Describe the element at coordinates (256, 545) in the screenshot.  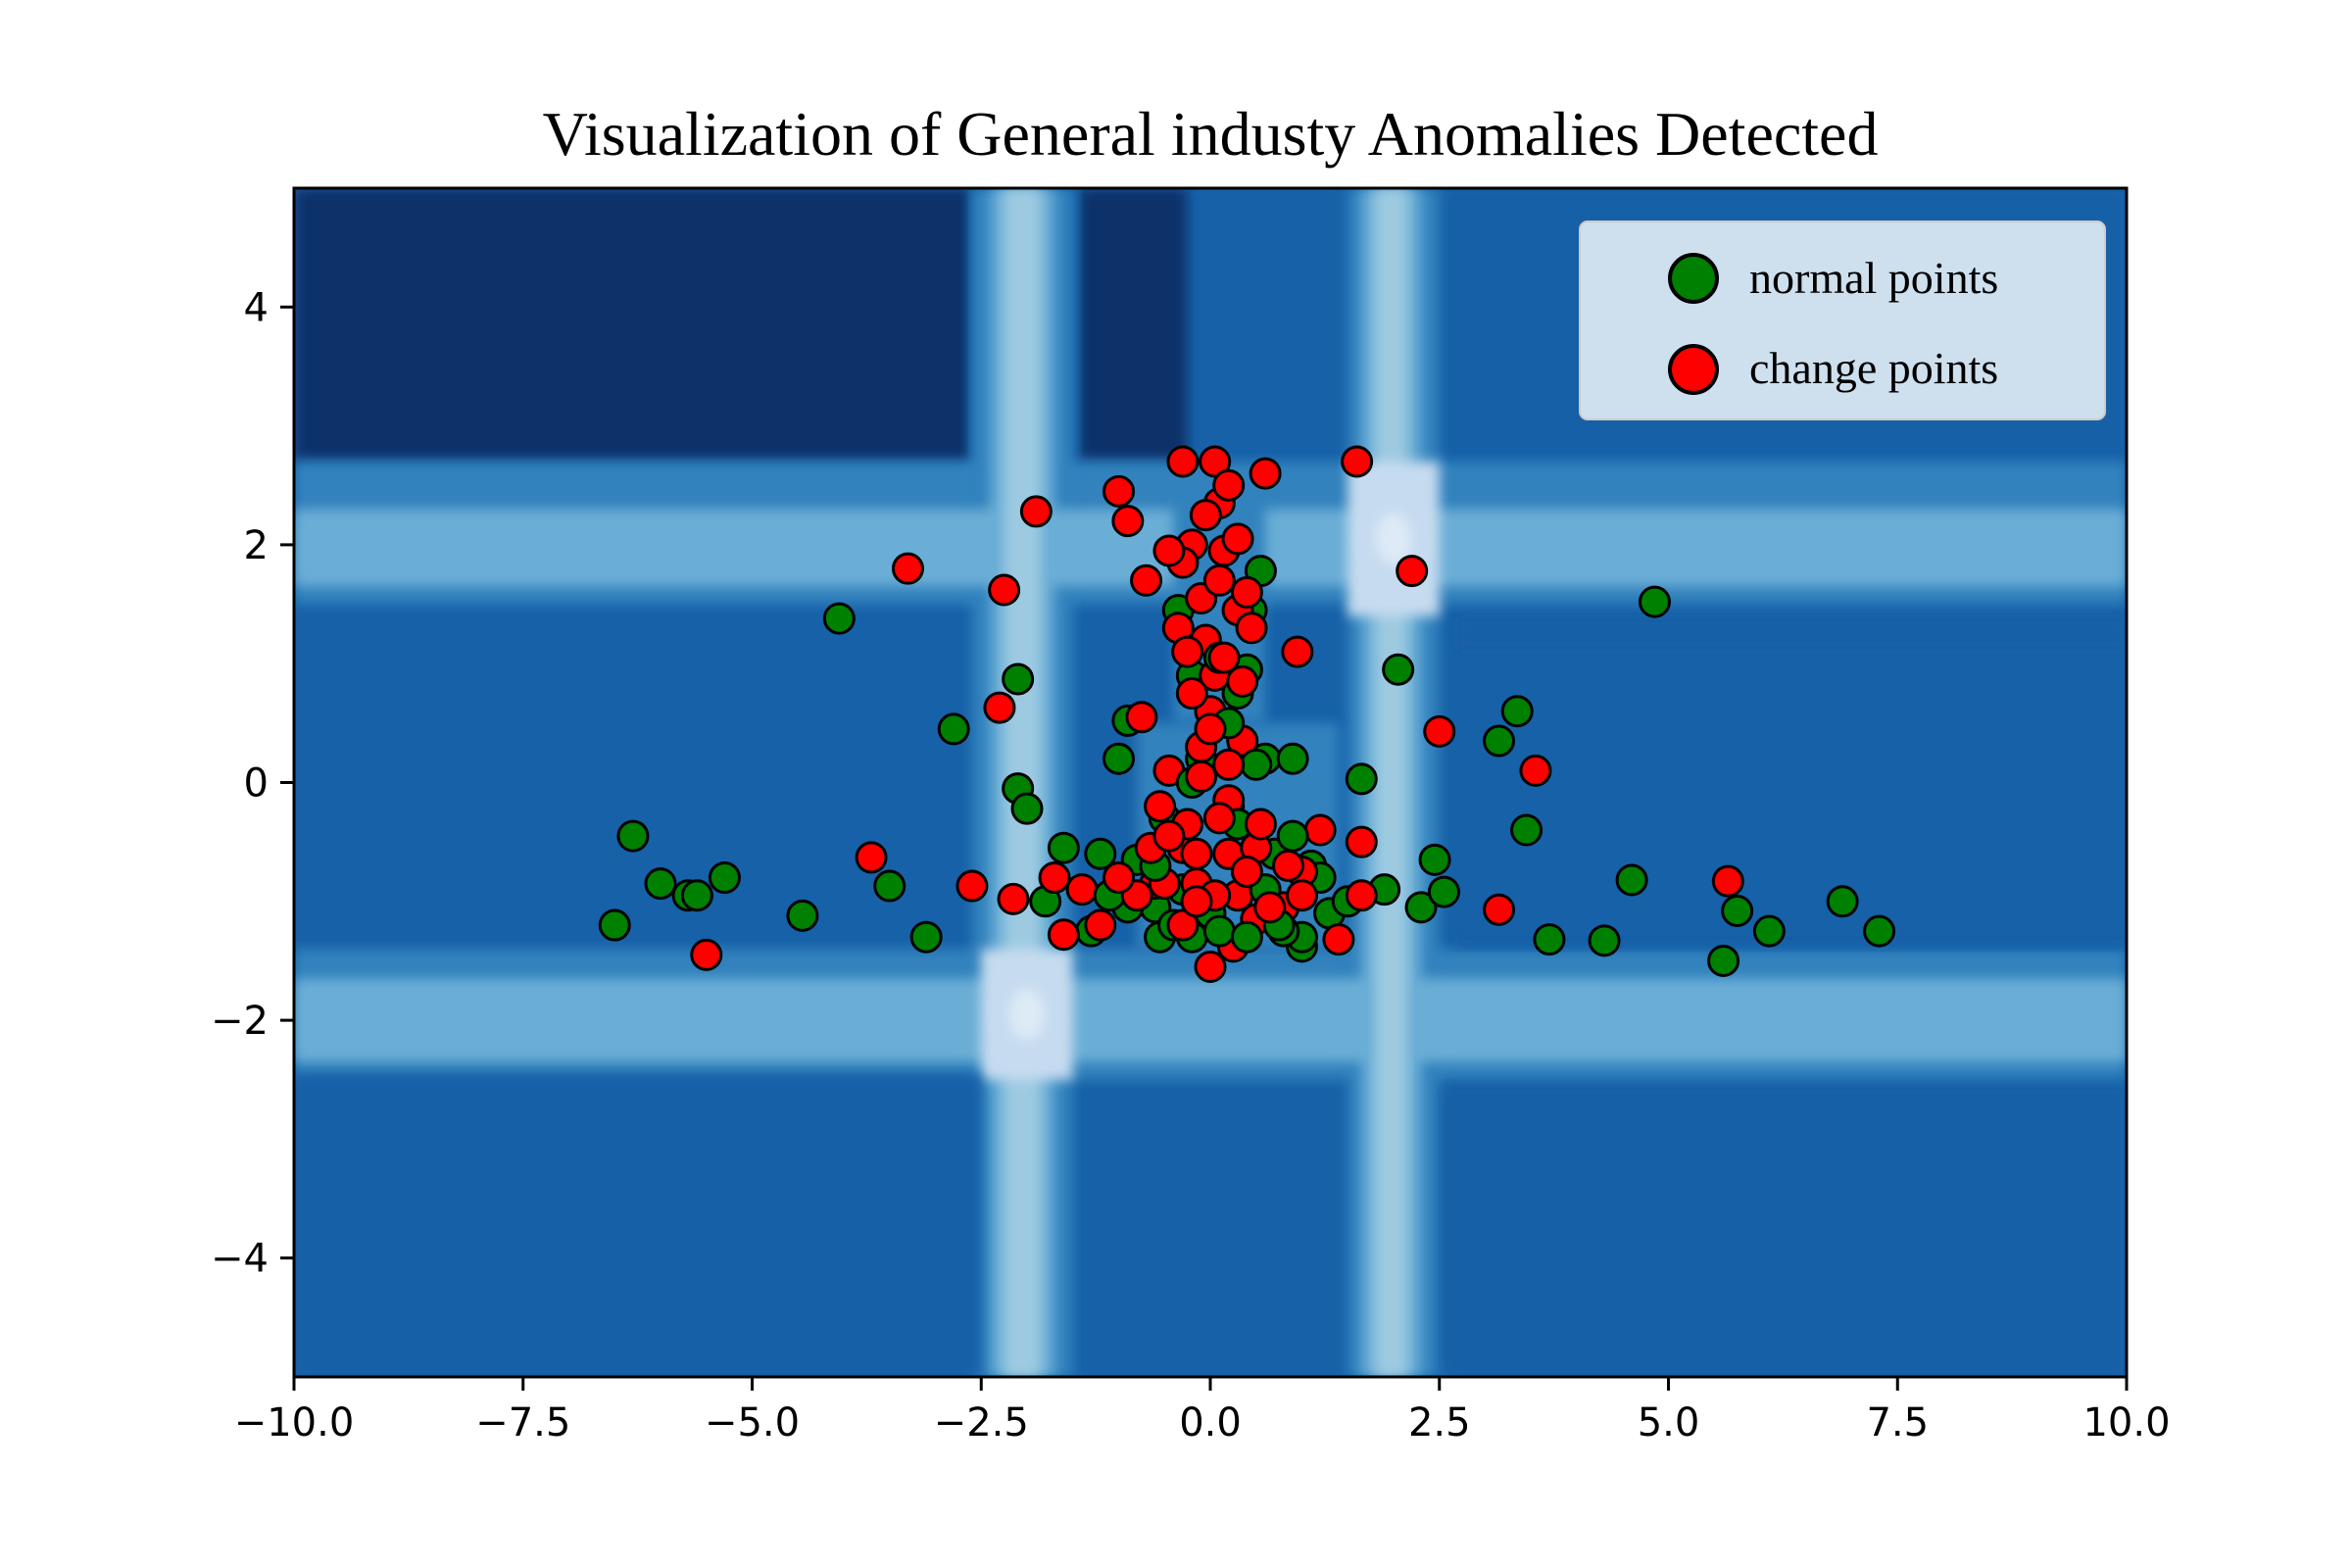
I see `y-tick-label-3: 2` at that location.